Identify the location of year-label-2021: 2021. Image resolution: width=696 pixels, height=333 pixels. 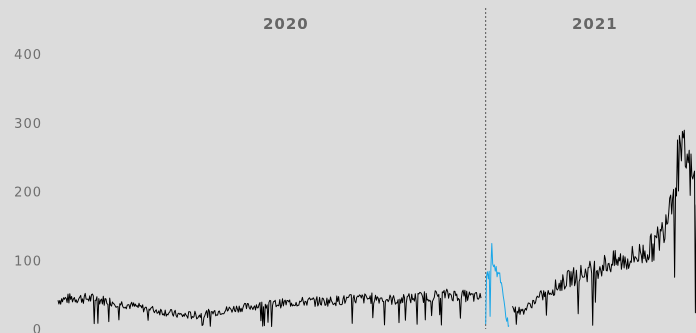
(595, 24).